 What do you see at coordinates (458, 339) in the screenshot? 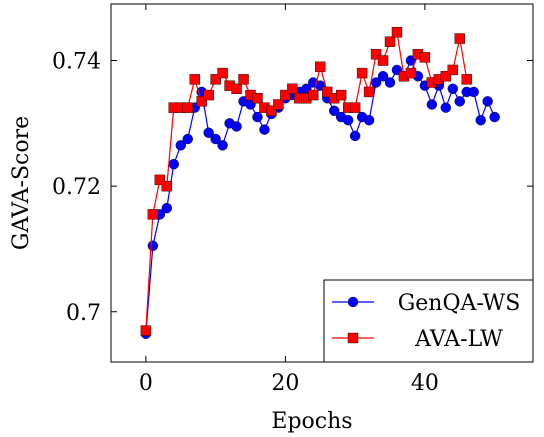
I see `legend-label-ava-lw: AVA-LW` at bounding box center [458, 339].